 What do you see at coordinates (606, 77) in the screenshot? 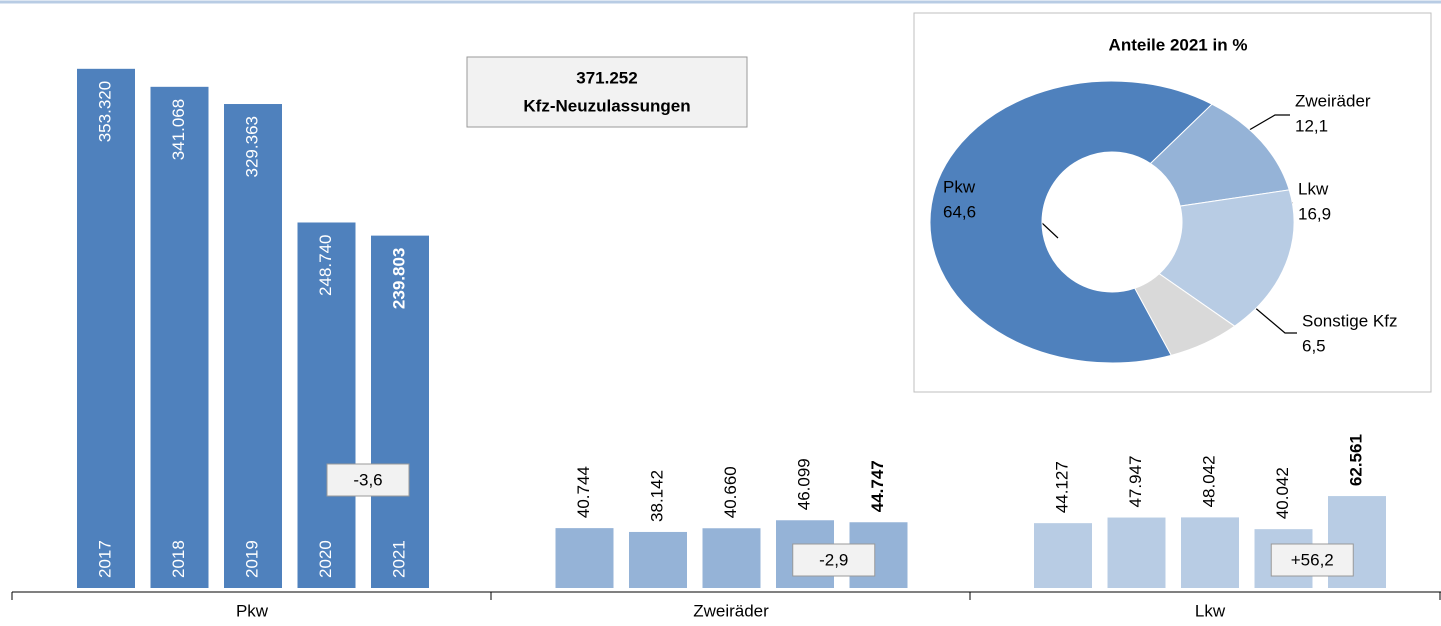
I see `total-value: 371.252` at bounding box center [606, 77].